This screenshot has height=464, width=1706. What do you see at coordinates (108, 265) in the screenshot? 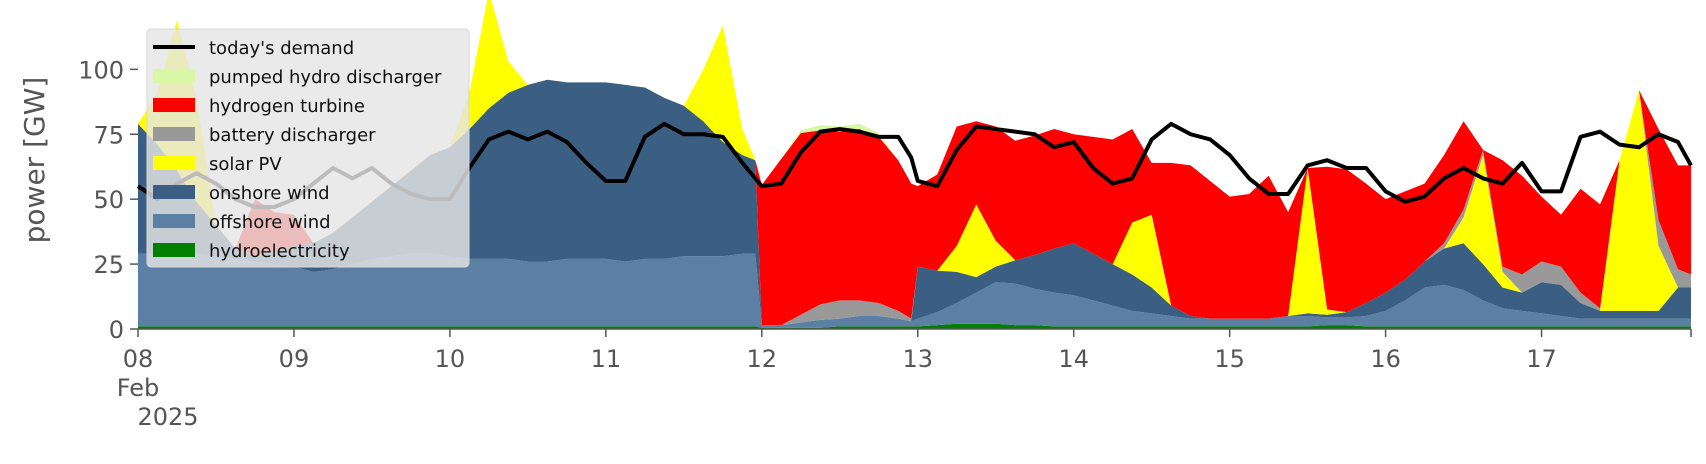
I see `y-tick-label: 25` at bounding box center [108, 265].